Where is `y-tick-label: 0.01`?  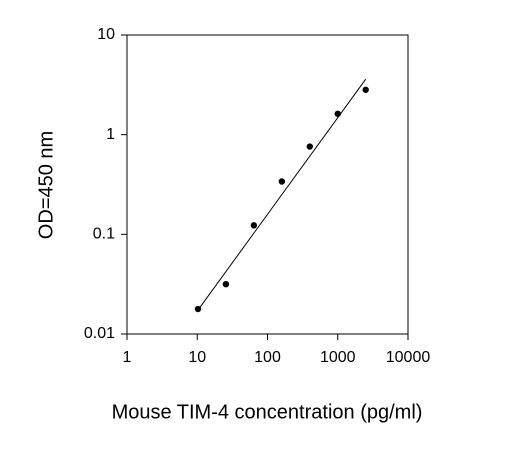 y-tick-label: 0.01 is located at coordinates (99, 333).